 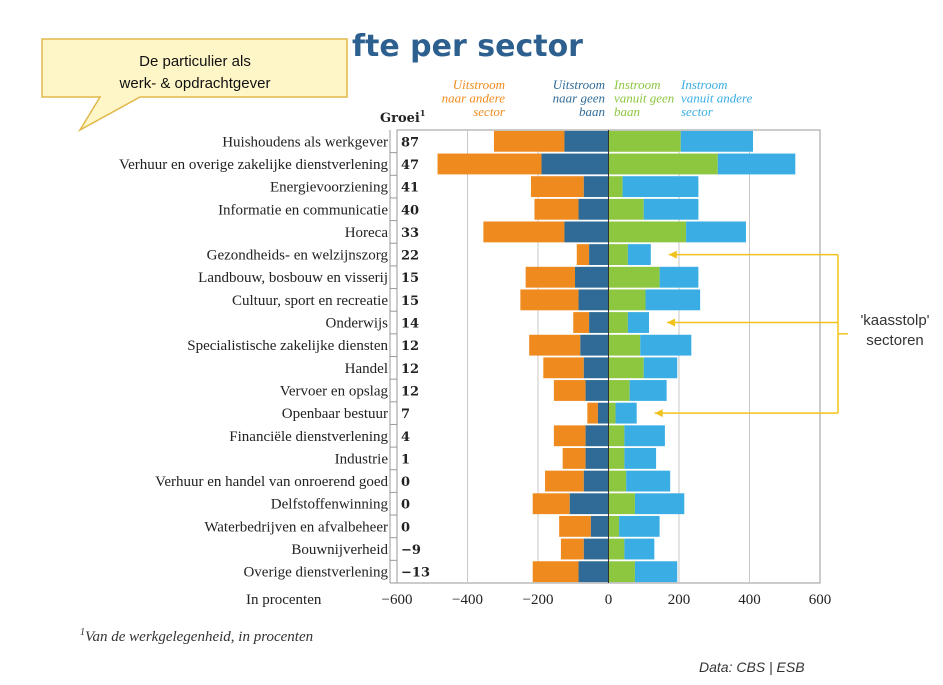 What do you see at coordinates (752, 667) in the screenshot?
I see `source-credit: Data: CBS | ESB` at bounding box center [752, 667].